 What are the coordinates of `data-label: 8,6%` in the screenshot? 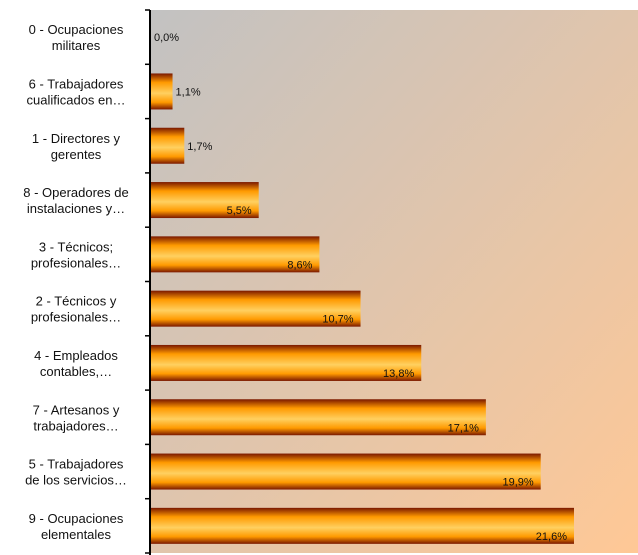 It's located at (299, 265).